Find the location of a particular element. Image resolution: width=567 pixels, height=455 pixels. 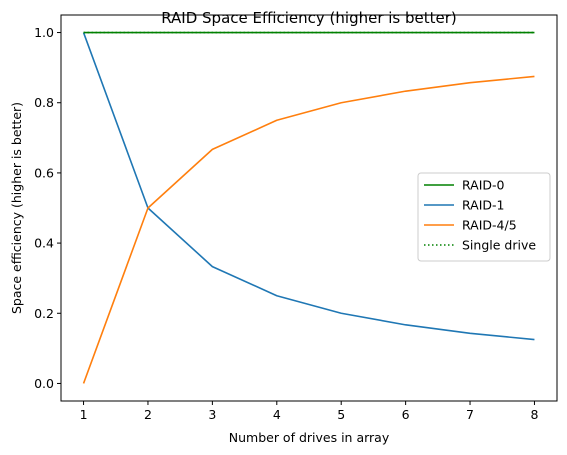

y-tick-label: 0.6 is located at coordinates (44, 172).